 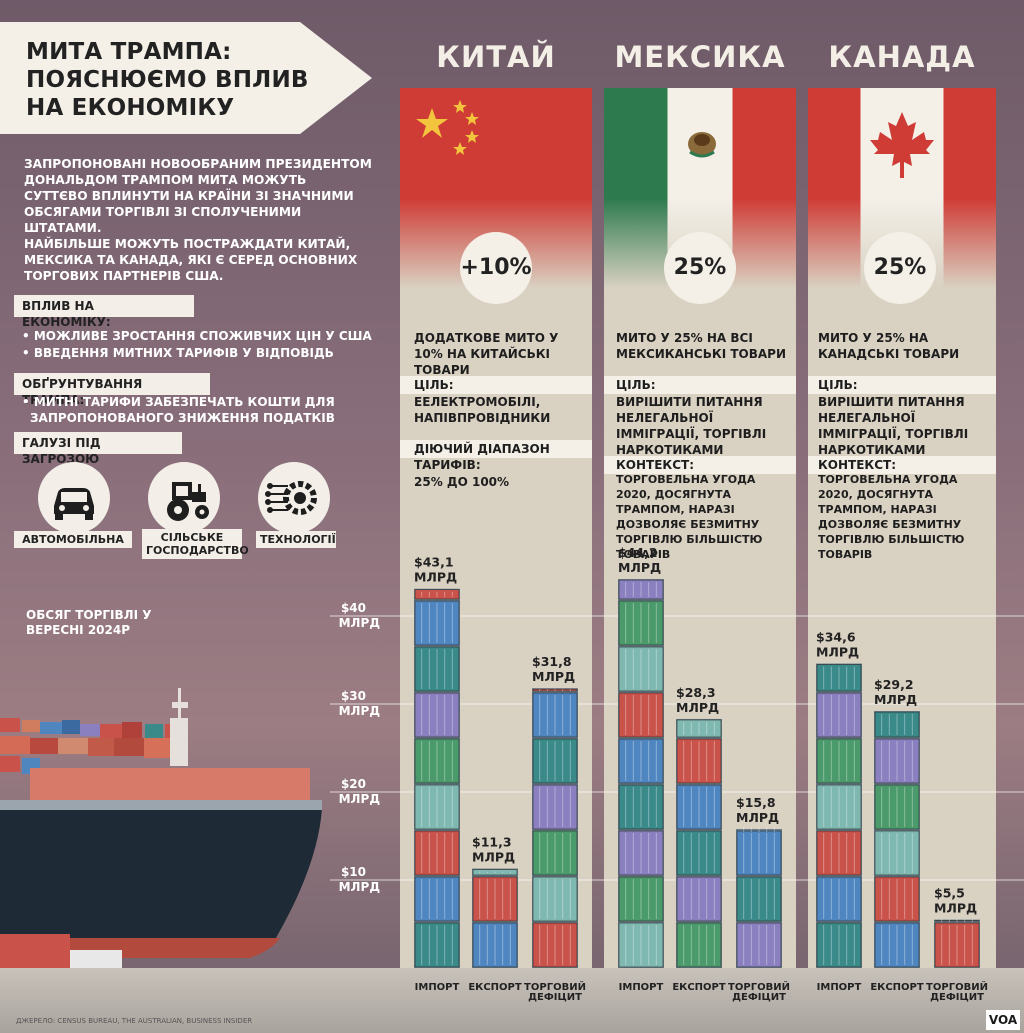 I want to click on ground-strip, so click(x=512, y=1000).